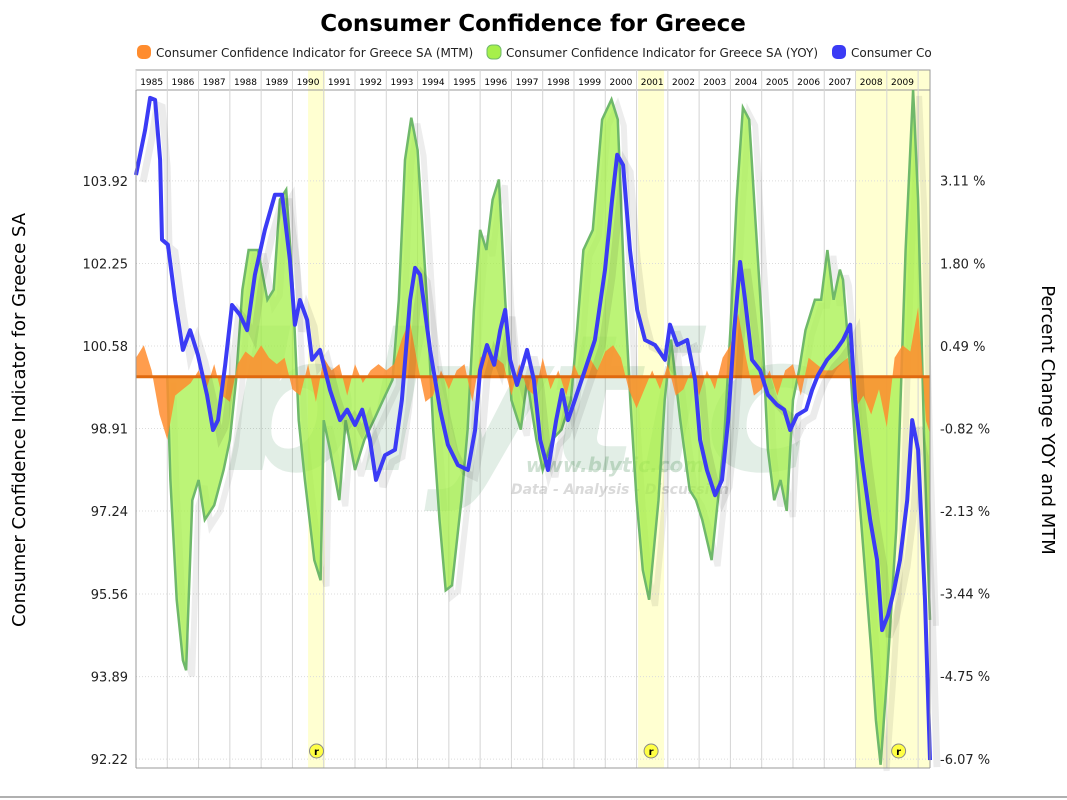  Describe the element at coordinates (533, 797) in the screenshot. I see `bottom-rule` at that location.